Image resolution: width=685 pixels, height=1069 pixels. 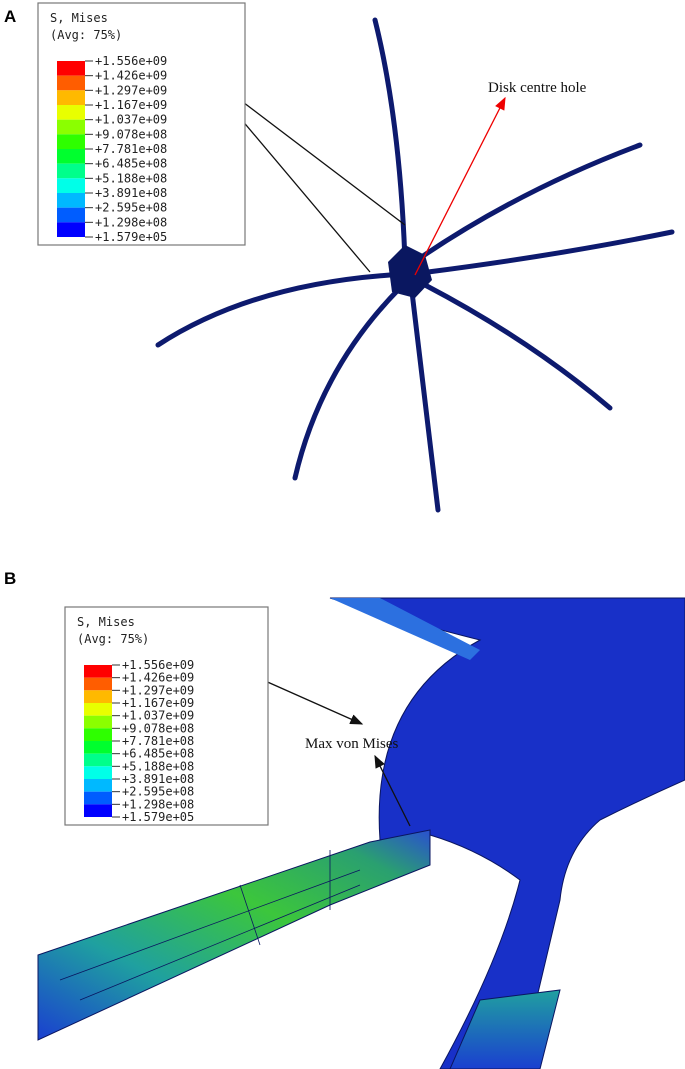 What do you see at coordinates (537, 88) in the screenshot?
I see `annotation: Disk centre hole` at bounding box center [537, 88].